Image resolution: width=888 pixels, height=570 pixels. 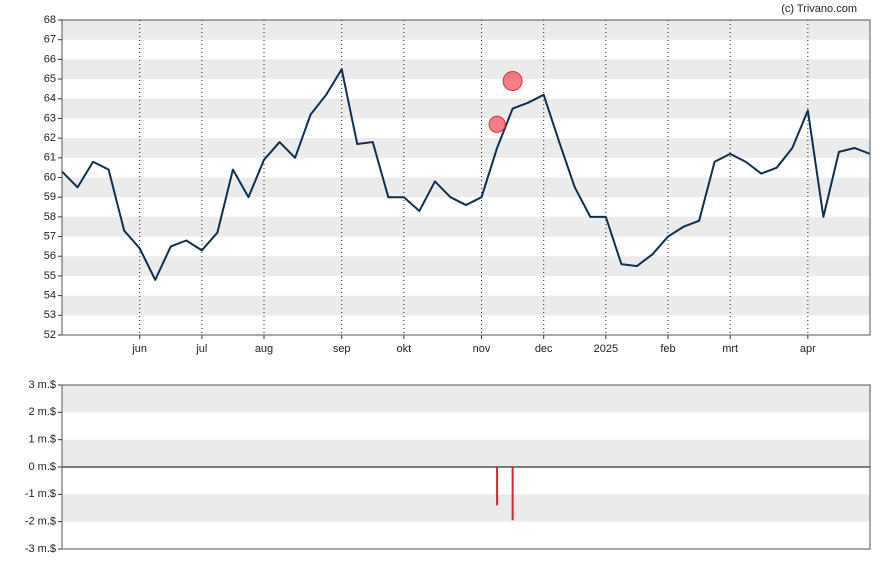 I want to click on y-tick-label: 59, so click(x=50, y=197).